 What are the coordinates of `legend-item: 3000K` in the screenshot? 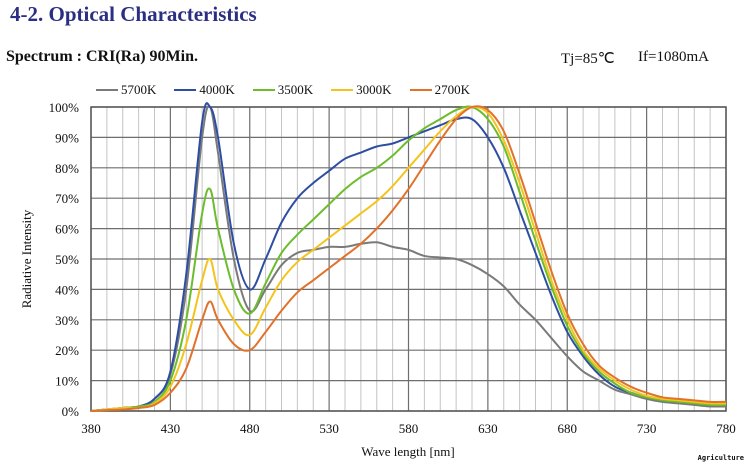 It's located at (361, 90).